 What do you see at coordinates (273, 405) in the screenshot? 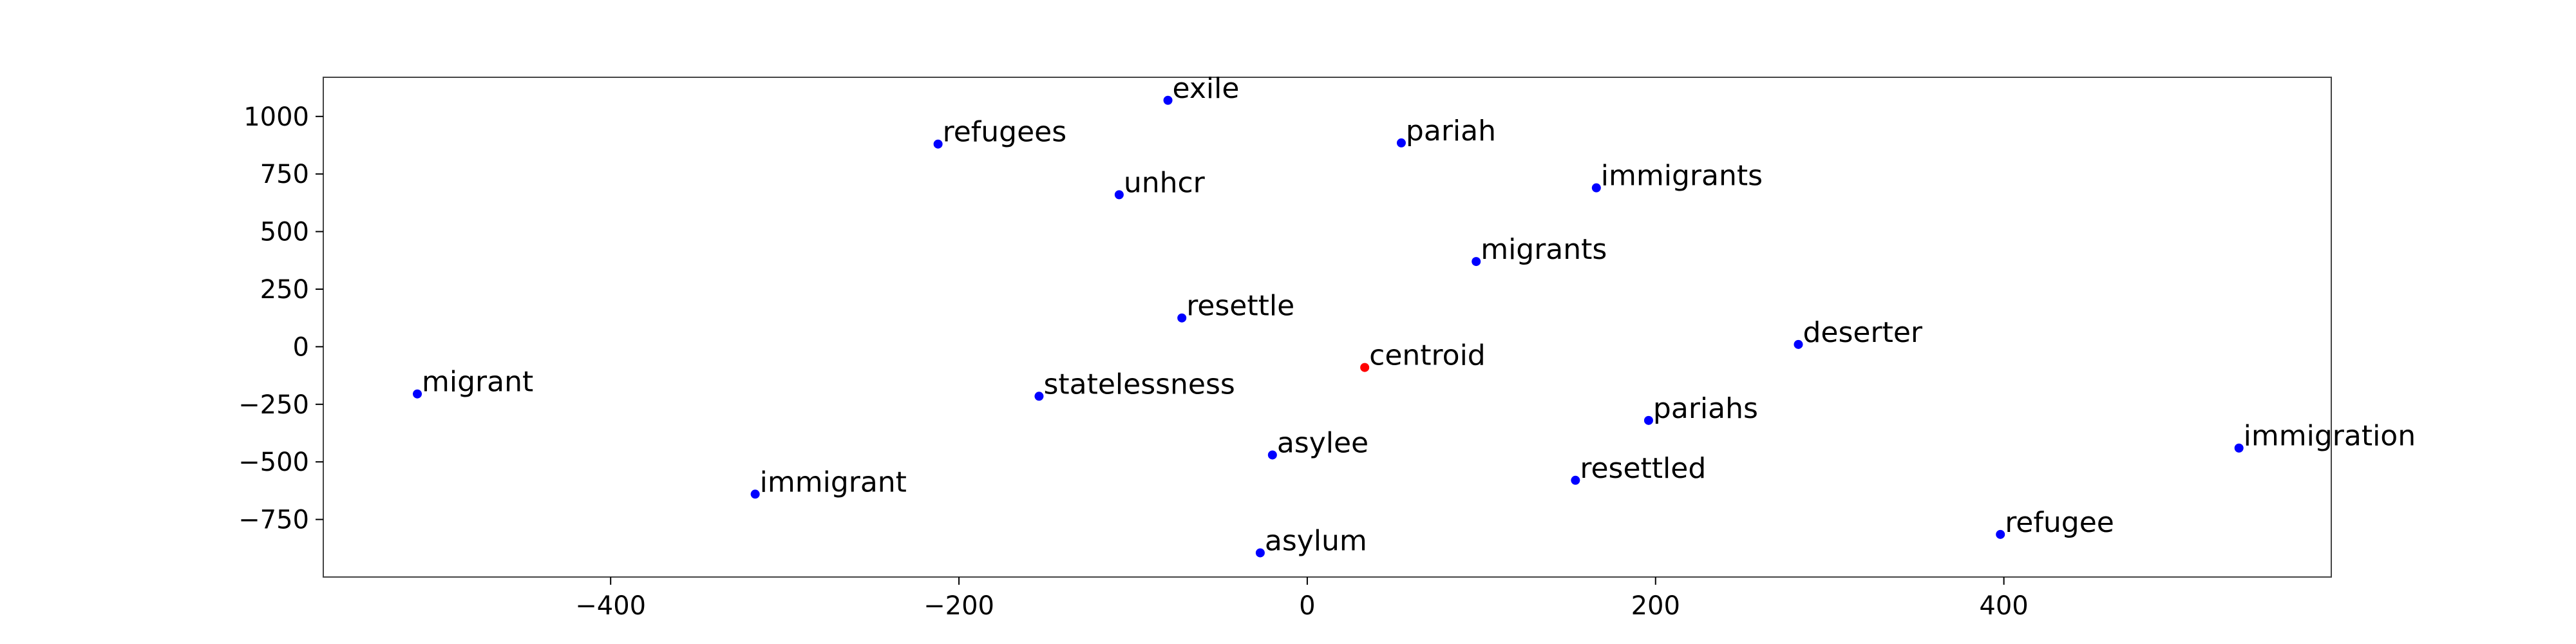
I see `y-tick-label: −250` at bounding box center [273, 405].